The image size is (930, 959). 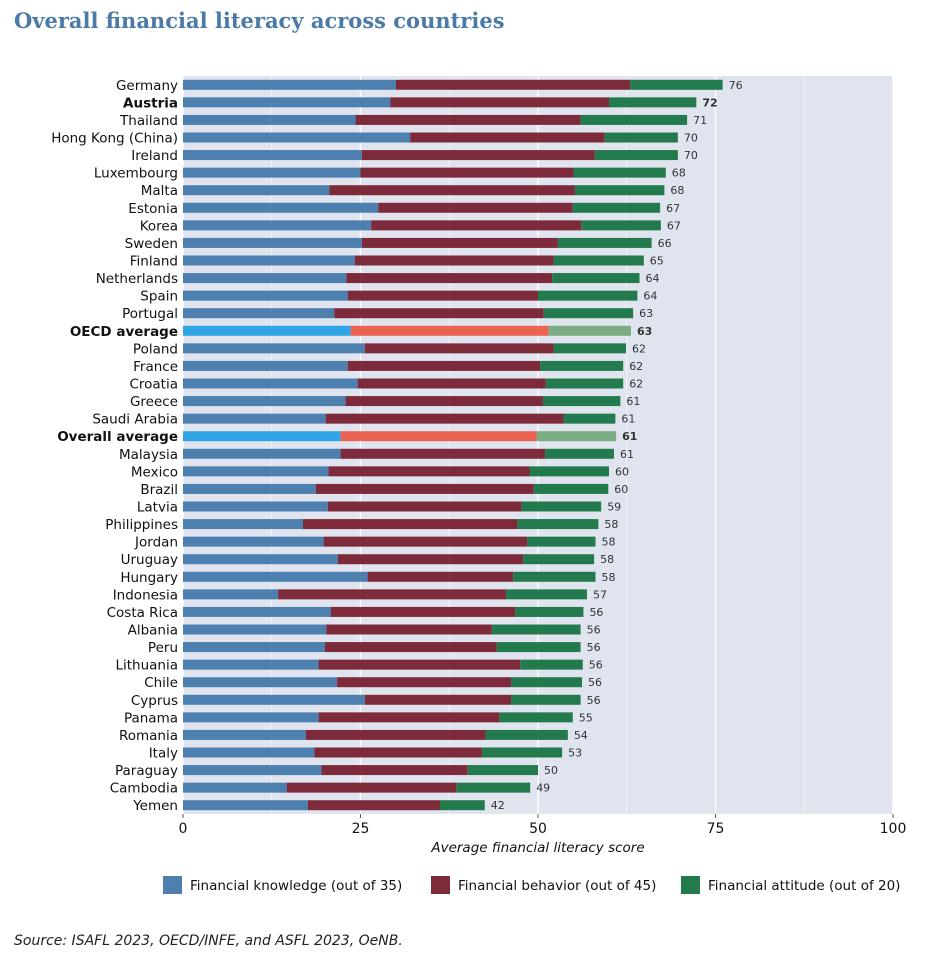 I want to click on category-label: Paraguay, so click(x=146, y=771).